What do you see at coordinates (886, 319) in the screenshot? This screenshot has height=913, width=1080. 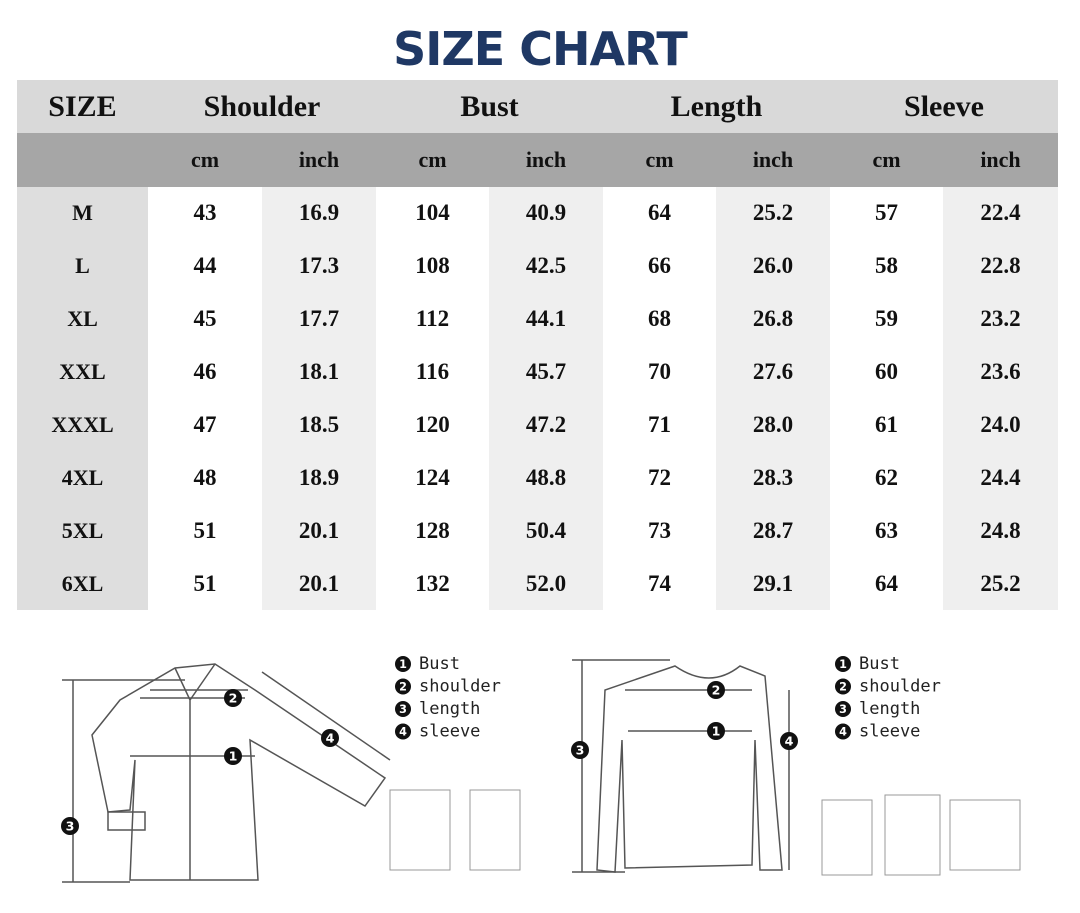 I see `table-cell: 59` at bounding box center [886, 319].